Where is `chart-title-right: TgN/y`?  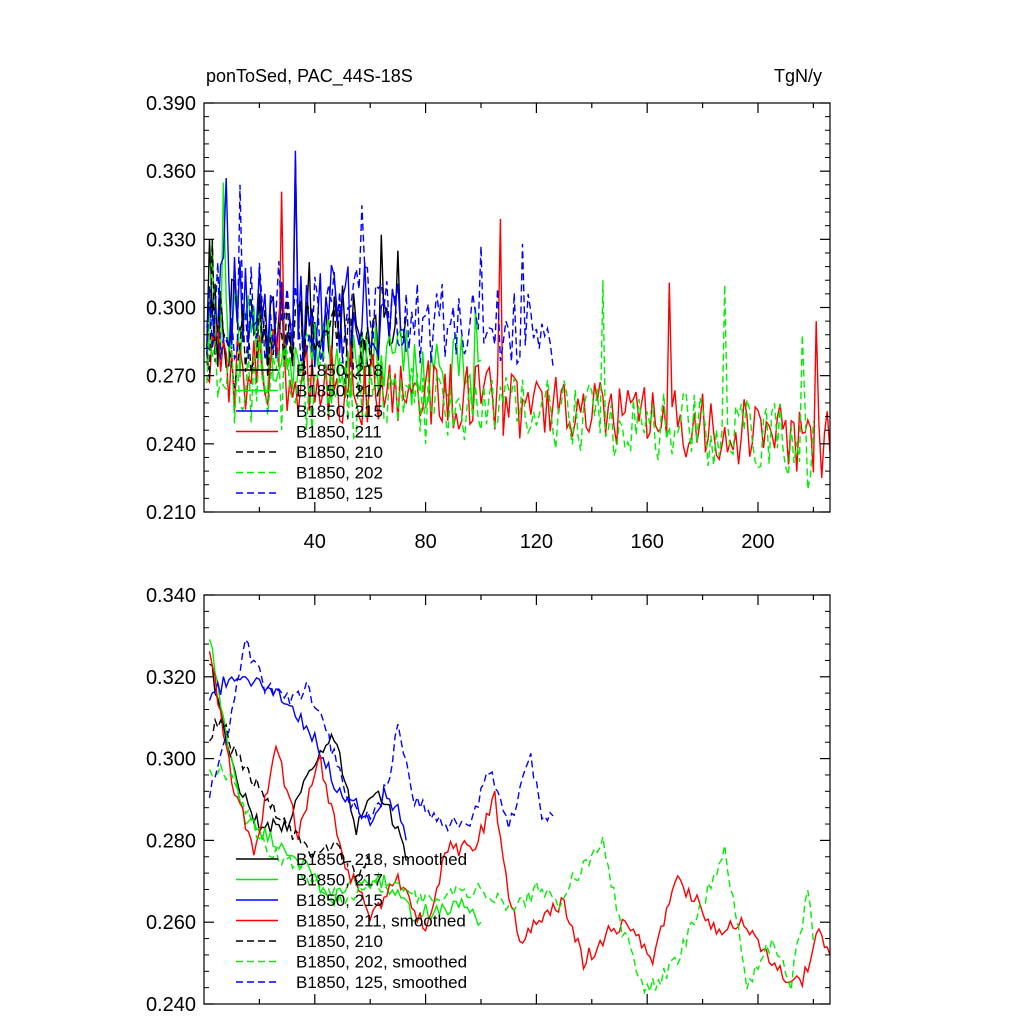
chart-title-right: TgN/y is located at coordinates (798, 76).